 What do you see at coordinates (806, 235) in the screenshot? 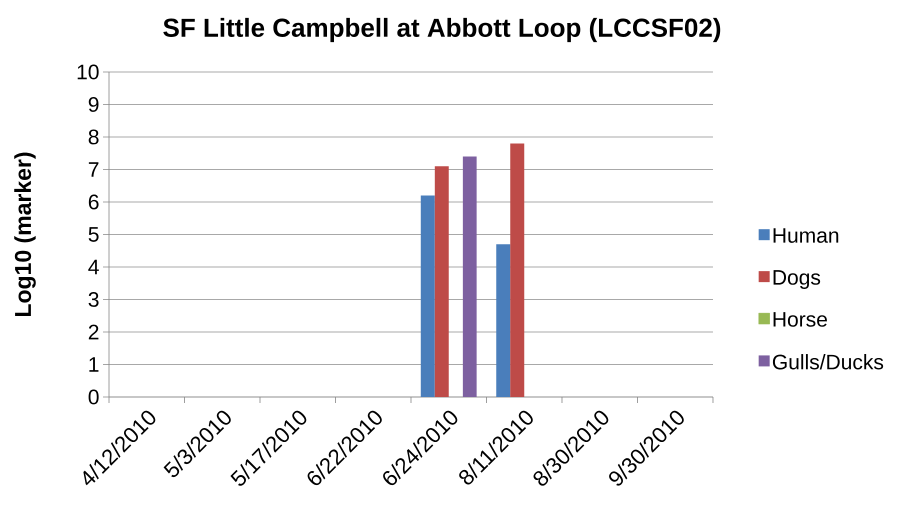
I see `legend-label: Human` at bounding box center [806, 235].